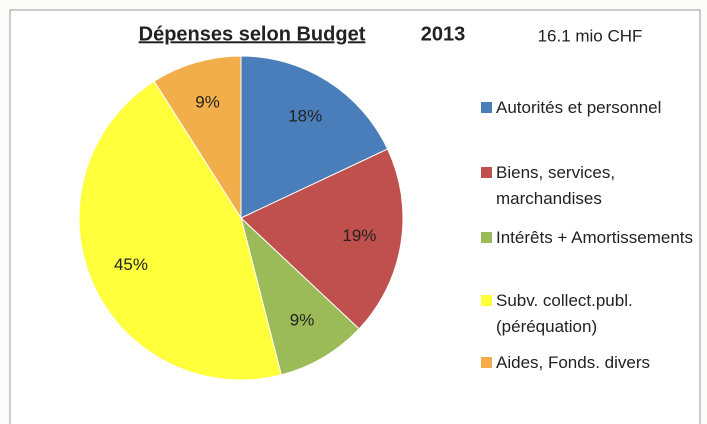 Image resolution: width=707 pixels, height=424 pixels. I want to click on chart-title: Dépenses selon Budget, so click(252, 34).